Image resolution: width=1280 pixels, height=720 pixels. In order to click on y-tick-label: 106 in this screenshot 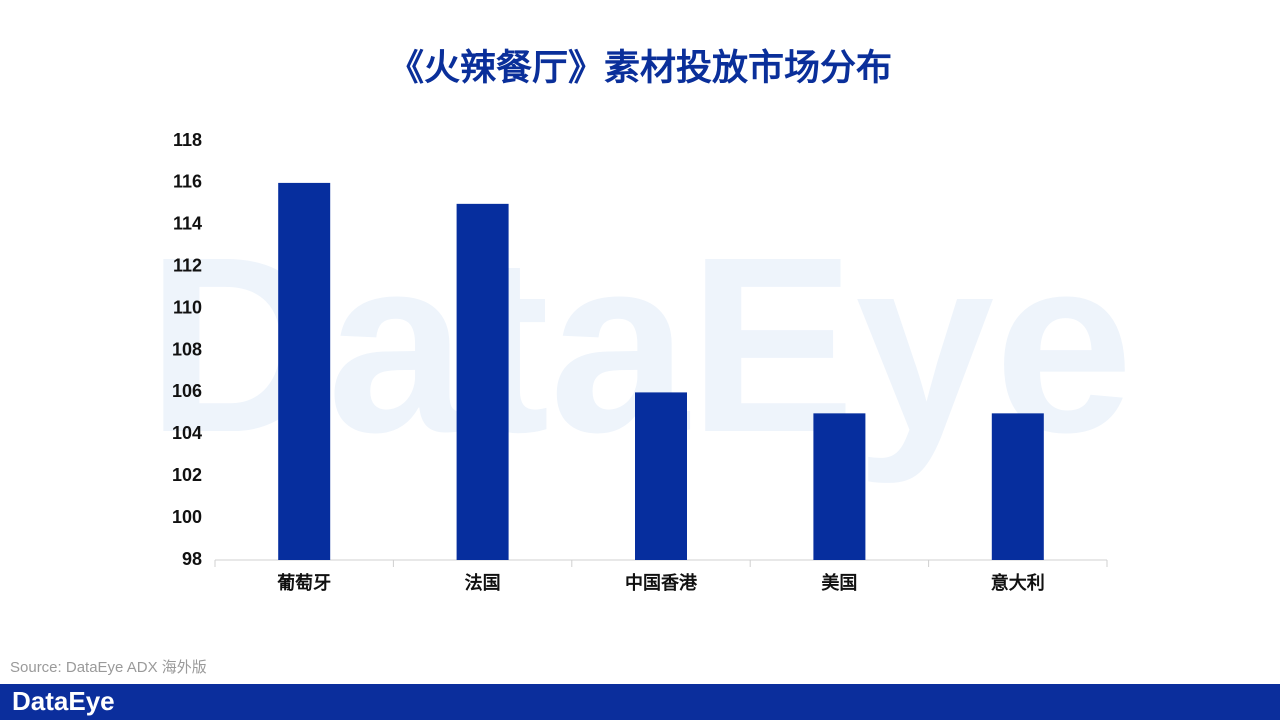, I will do `click(187, 391)`.